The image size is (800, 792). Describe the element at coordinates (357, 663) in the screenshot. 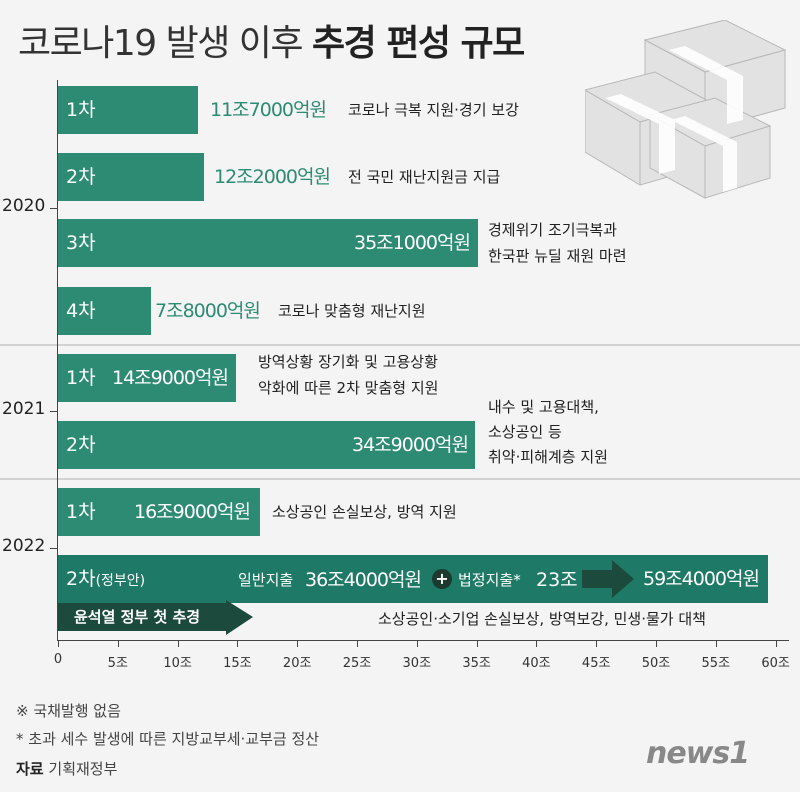

I see `x-tick-label: 25조` at that location.